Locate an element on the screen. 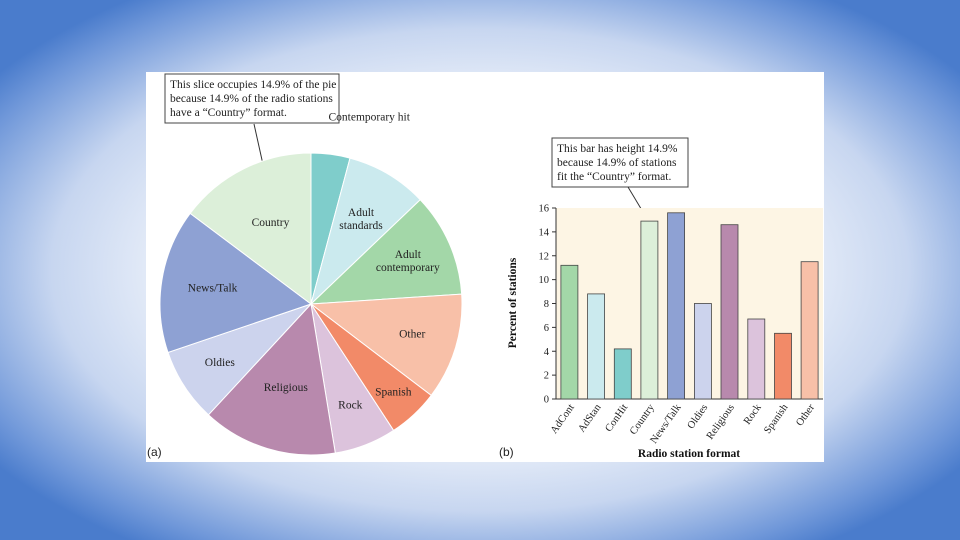  pie-slice-religious is located at coordinates (271, 379).